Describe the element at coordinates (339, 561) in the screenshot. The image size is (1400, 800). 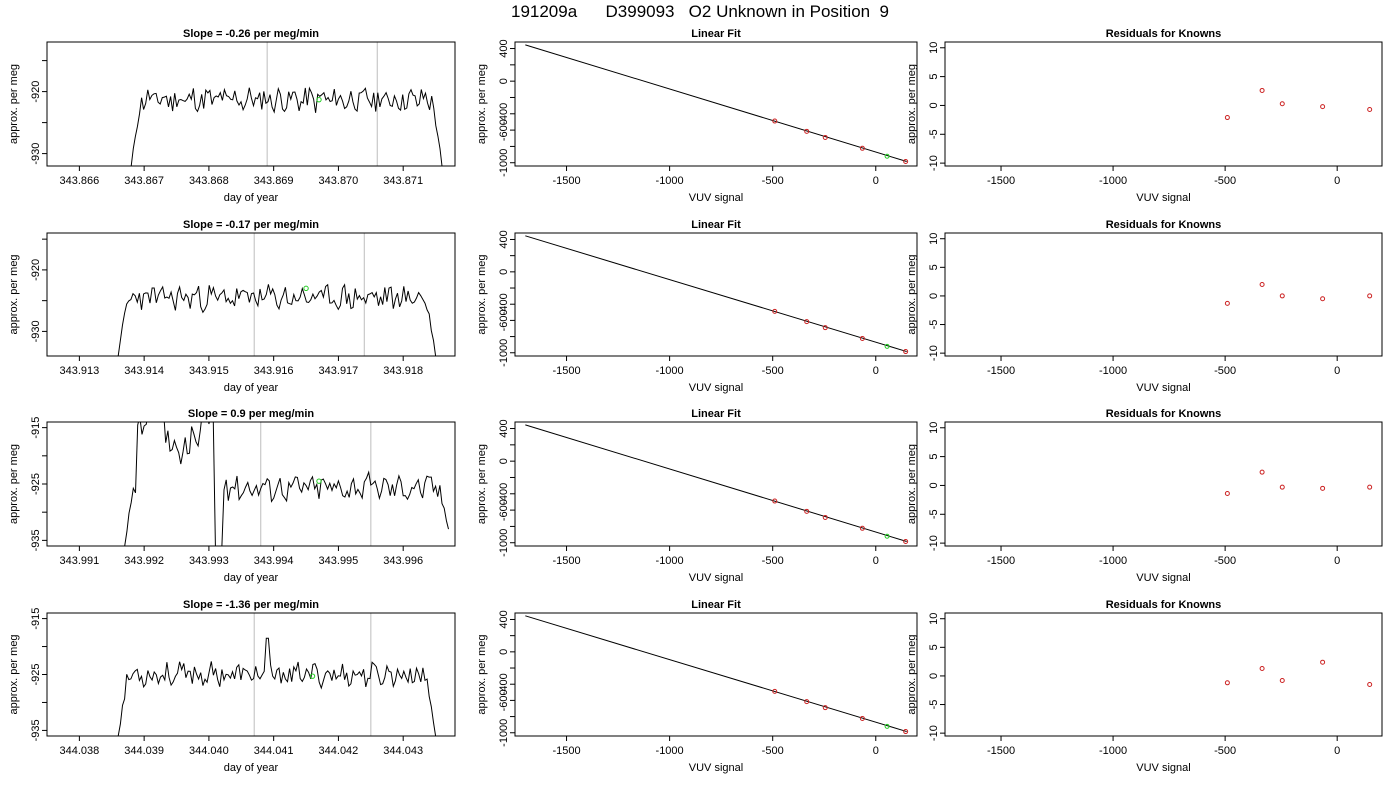
I see `x-tick-label: 343.995` at that location.